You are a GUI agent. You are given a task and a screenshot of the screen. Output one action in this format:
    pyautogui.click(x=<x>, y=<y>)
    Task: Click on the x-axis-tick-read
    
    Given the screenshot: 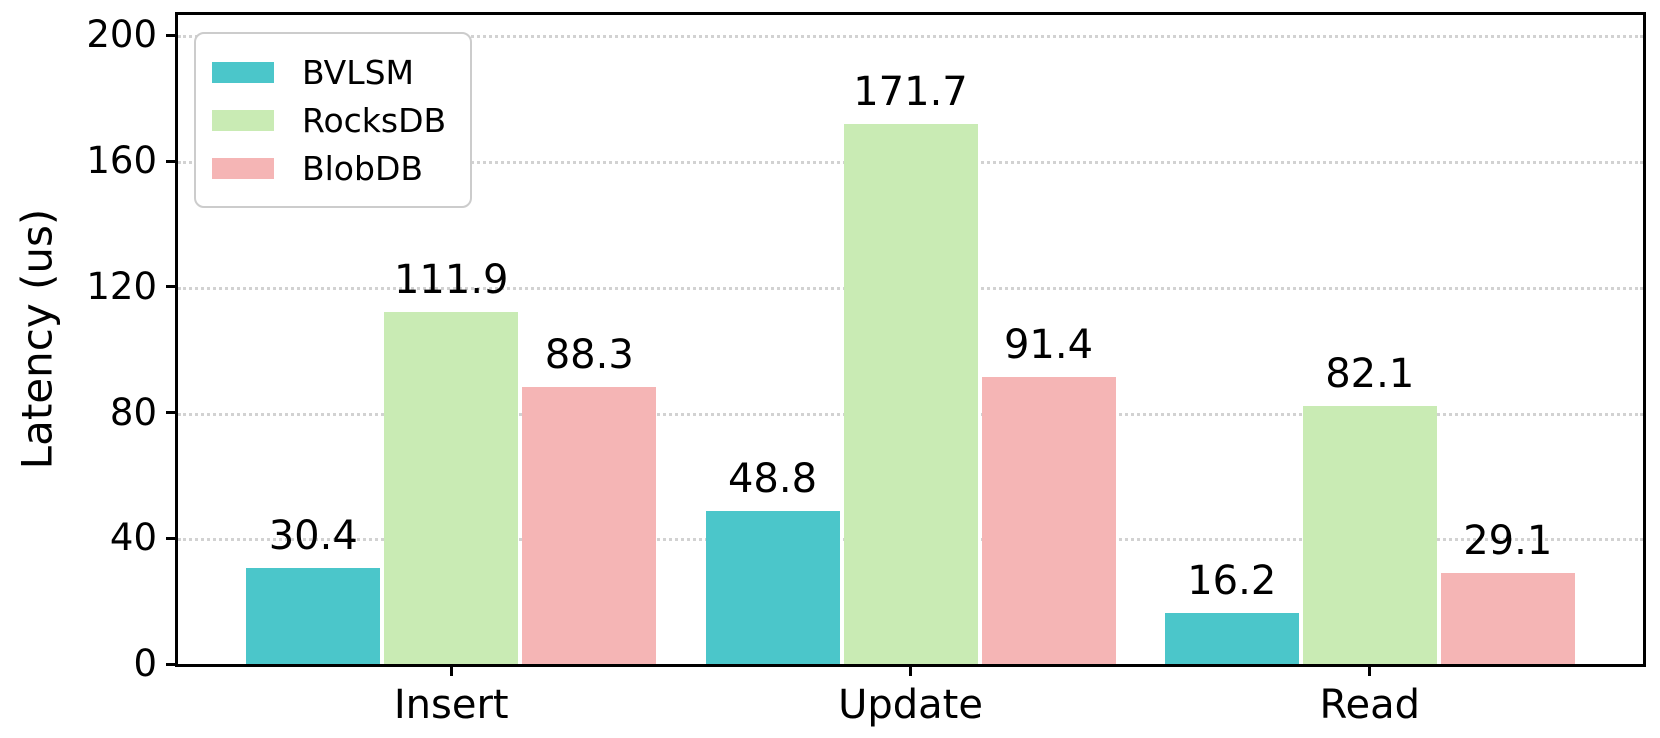 What is the action you would take?
    pyautogui.click(x=1370, y=670)
    